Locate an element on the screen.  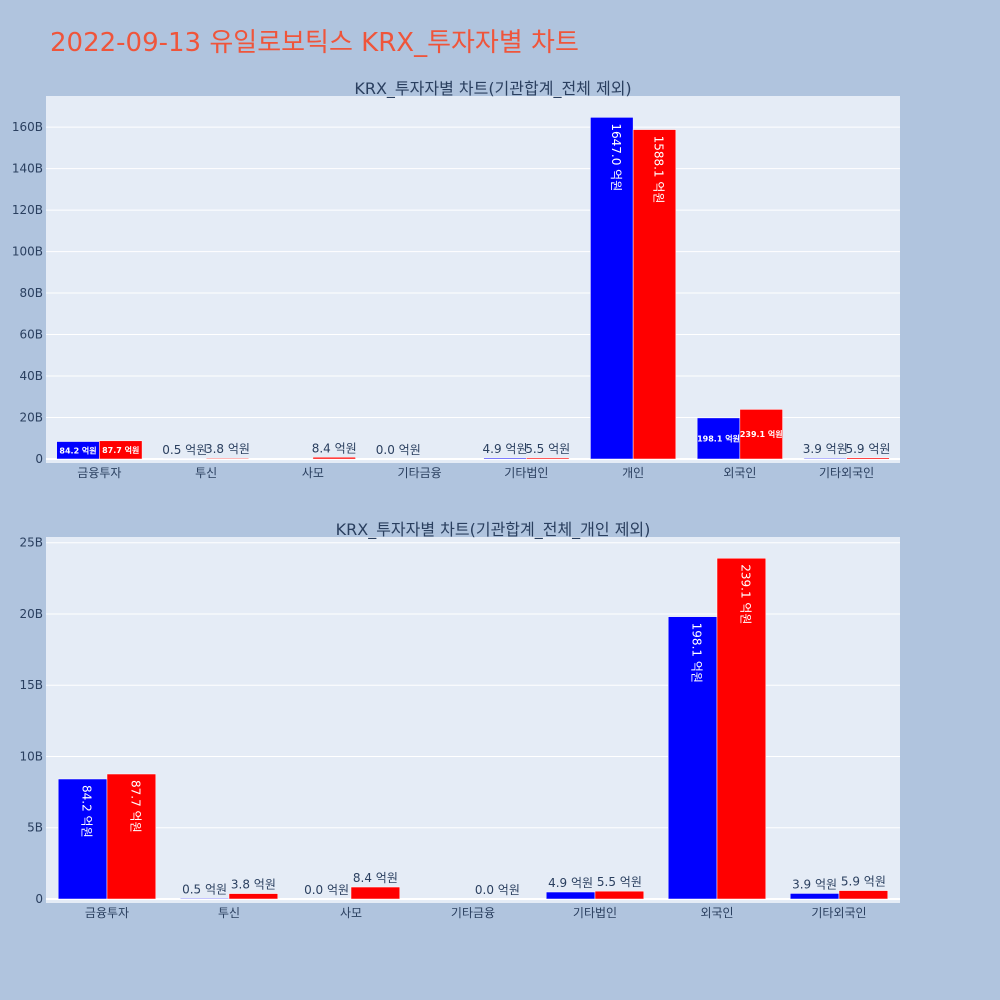
y-tick-label: 25B is located at coordinates (31, 543).